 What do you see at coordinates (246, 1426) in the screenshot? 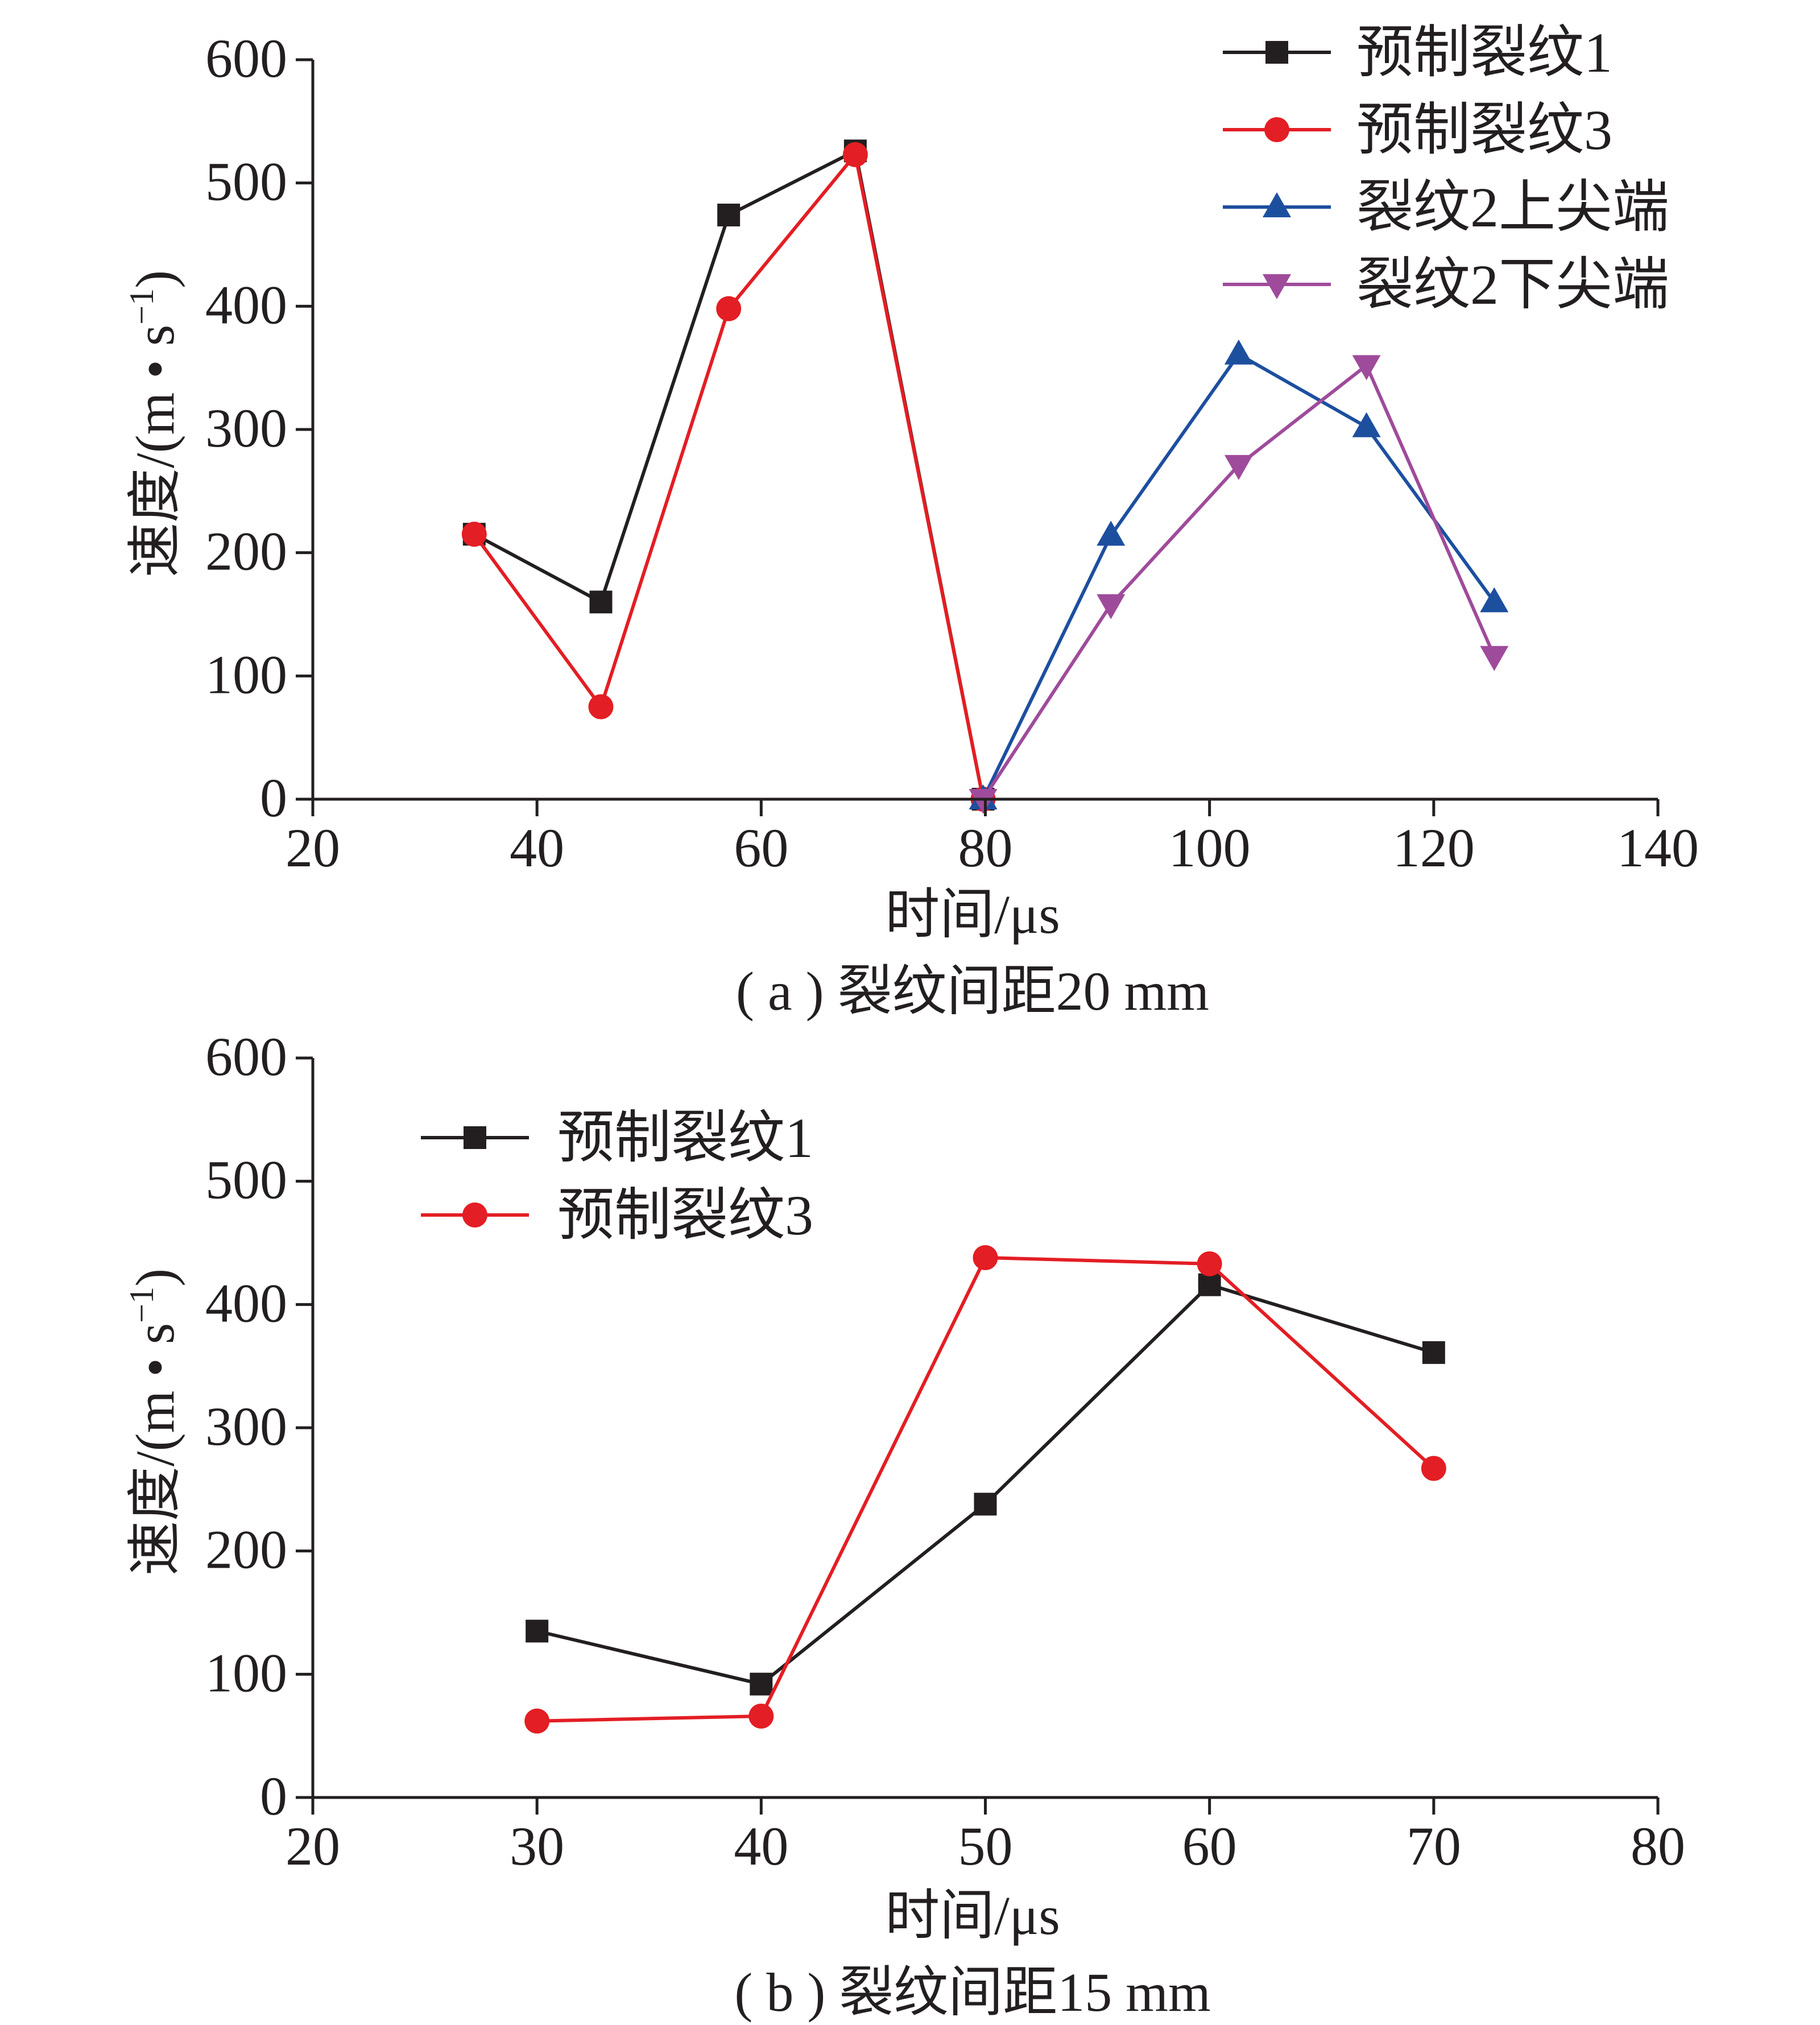
I see `chart-b-y-tick-label: 300` at bounding box center [246, 1426].